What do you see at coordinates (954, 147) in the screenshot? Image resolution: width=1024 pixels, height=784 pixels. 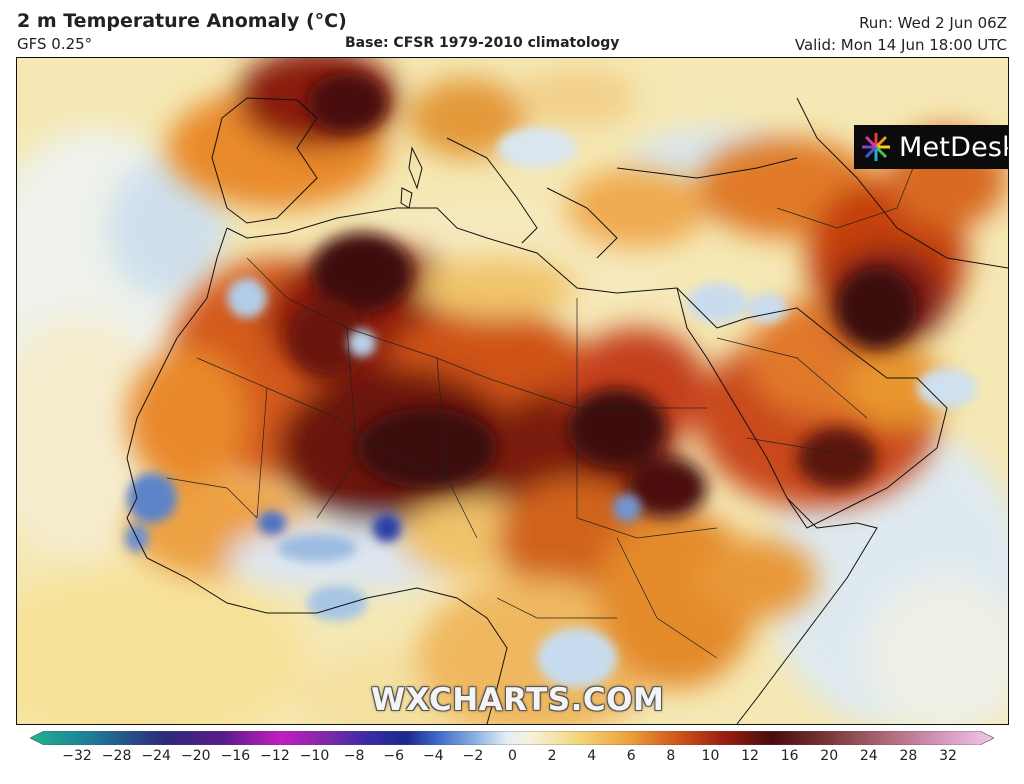 I see `metdesk-logo-text: MetDesk` at bounding box center [954, 147].